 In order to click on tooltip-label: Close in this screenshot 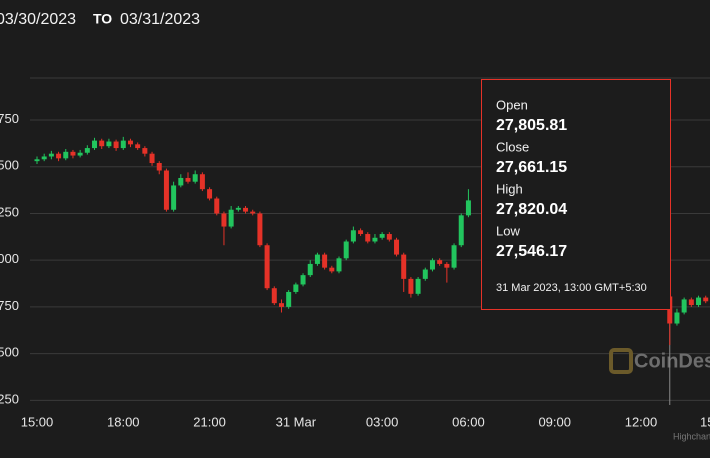, I will do `click(512, 146)`.